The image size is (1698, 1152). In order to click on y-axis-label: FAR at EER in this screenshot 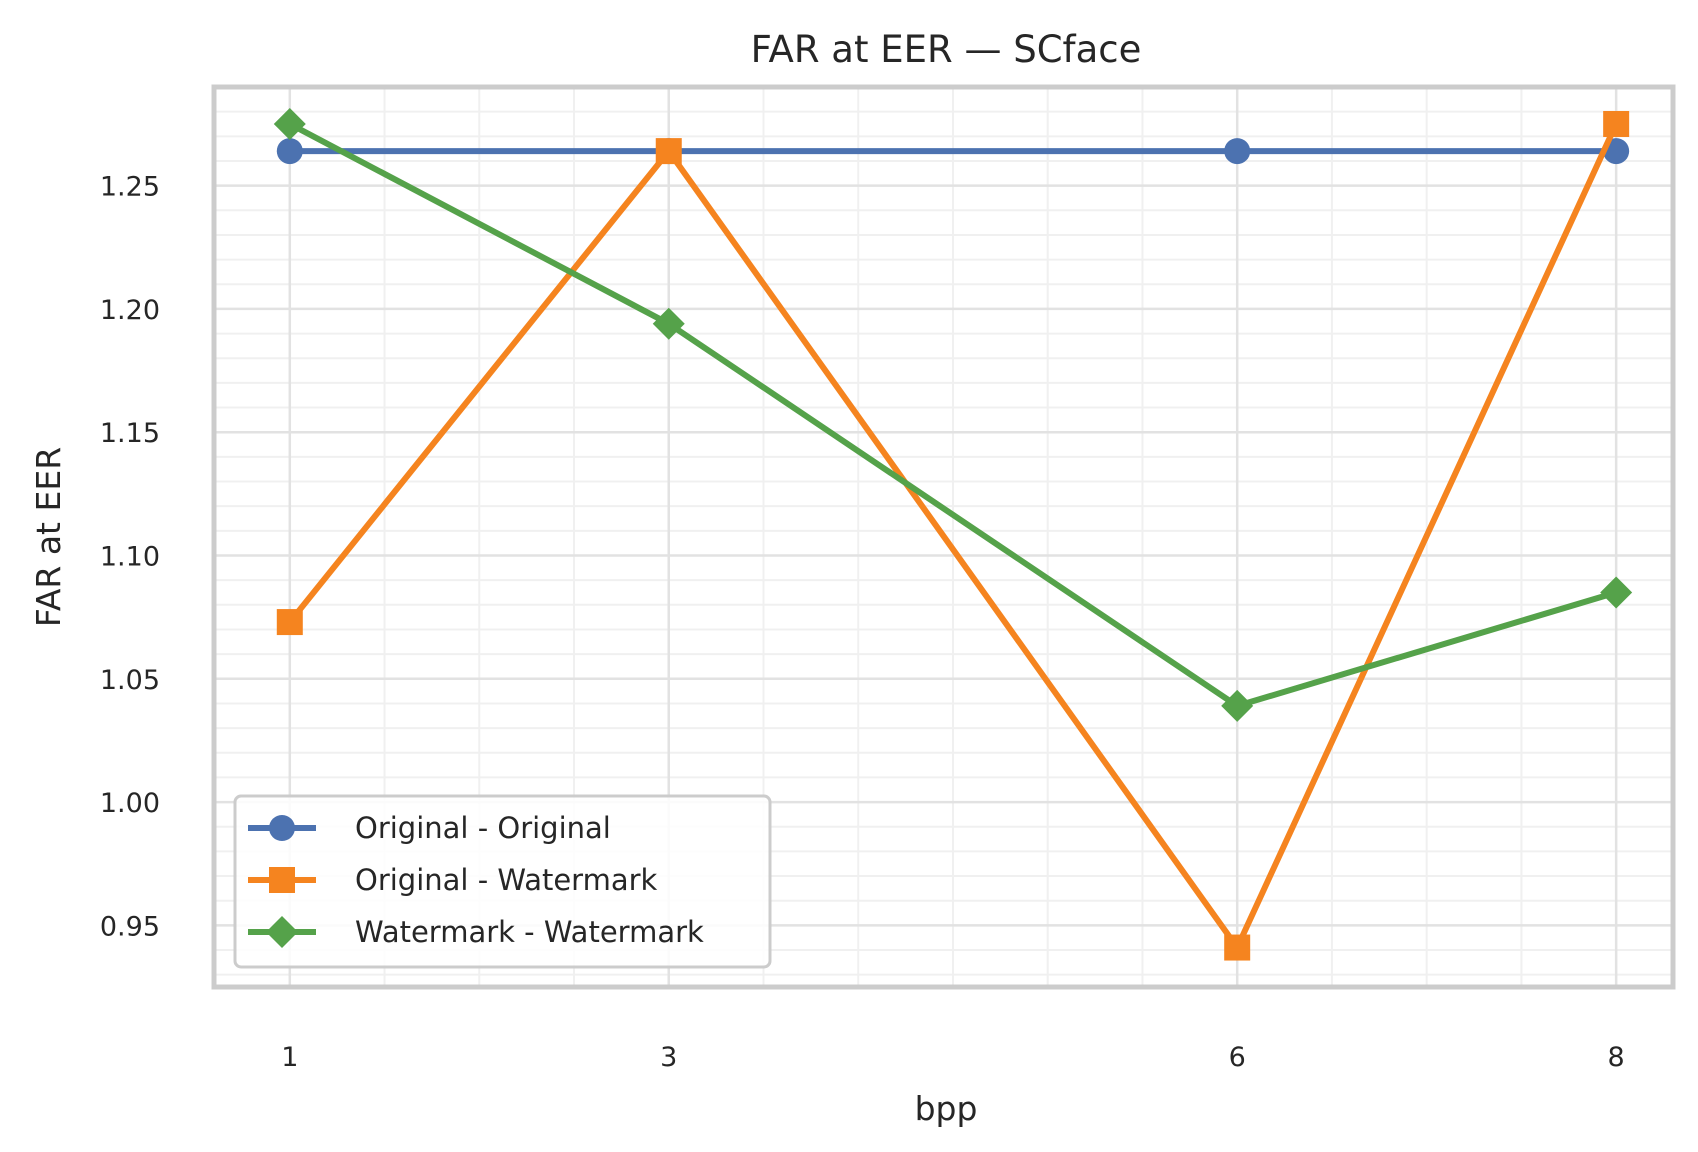, I will do `click(48, 537)`.